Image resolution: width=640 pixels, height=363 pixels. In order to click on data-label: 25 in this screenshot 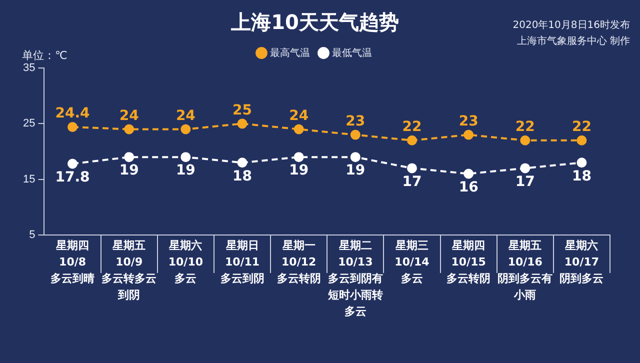, I will do `click(242, 110)`.